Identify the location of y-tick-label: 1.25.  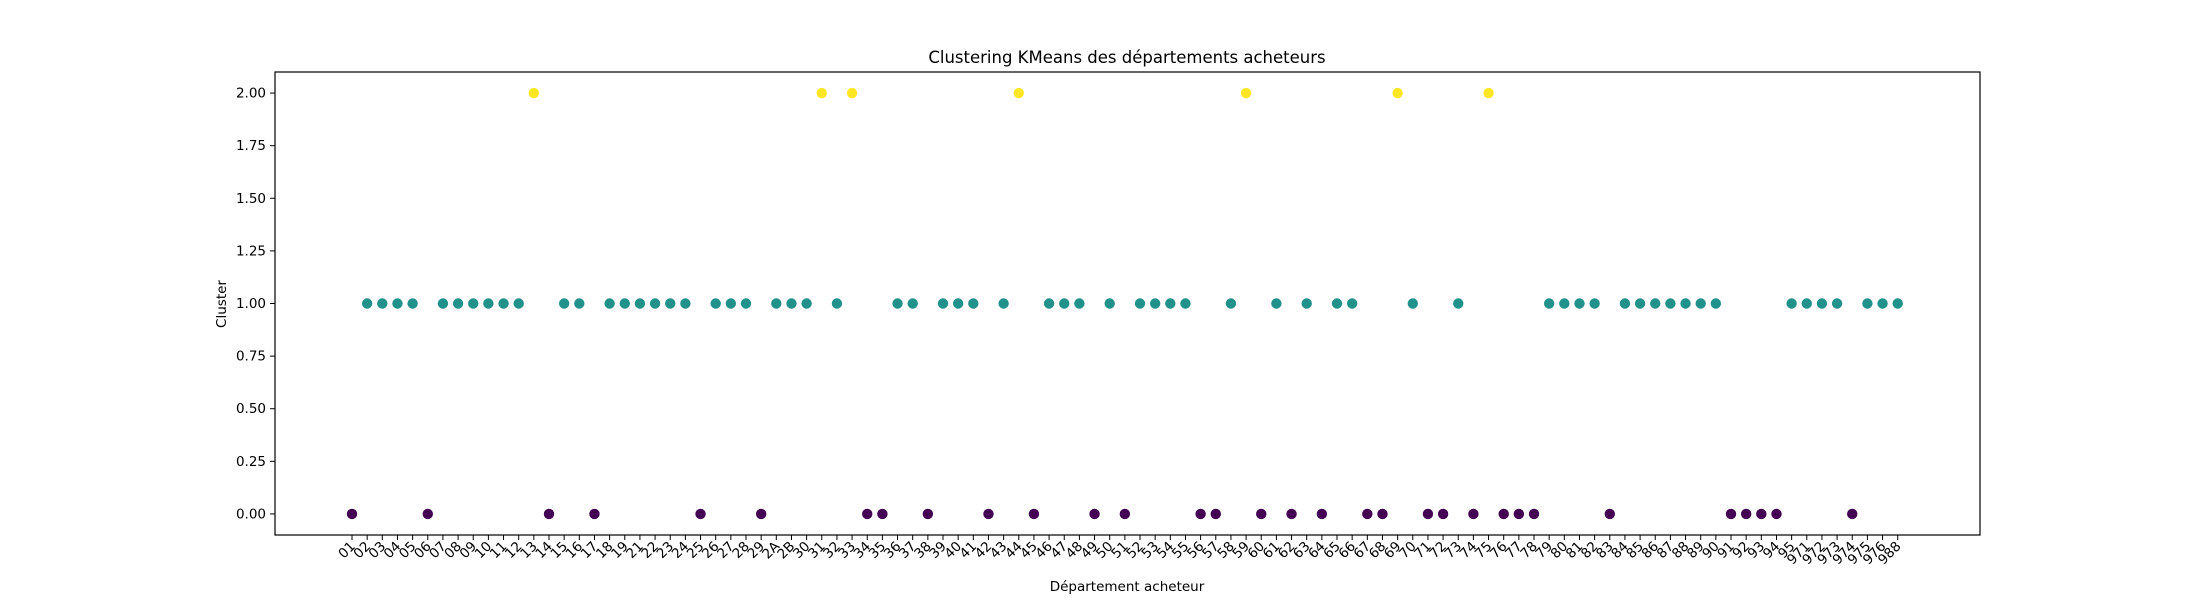
(251, 251).